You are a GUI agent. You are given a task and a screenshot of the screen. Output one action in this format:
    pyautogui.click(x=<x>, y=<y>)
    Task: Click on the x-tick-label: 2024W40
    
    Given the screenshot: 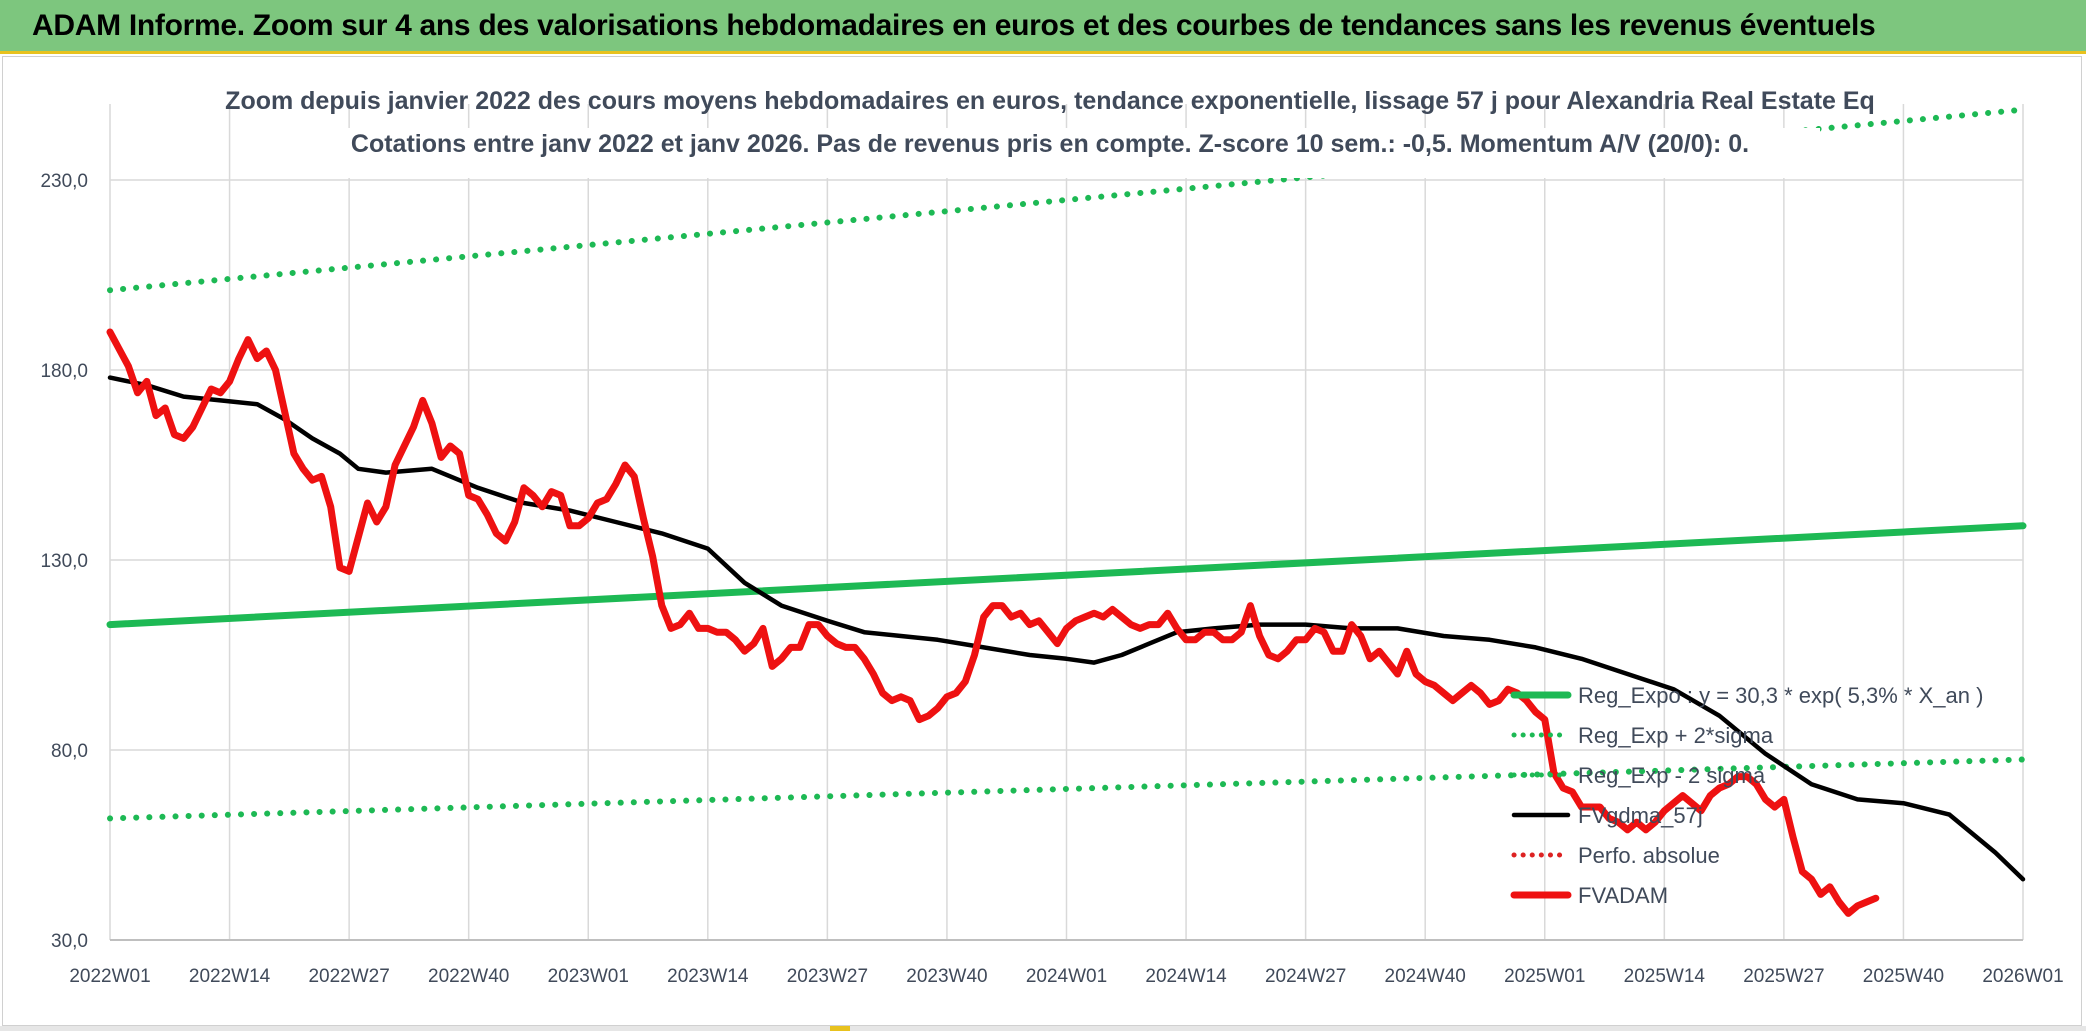 What is the action you would take?
    pyautogui.click(x=1425, y=976)
    